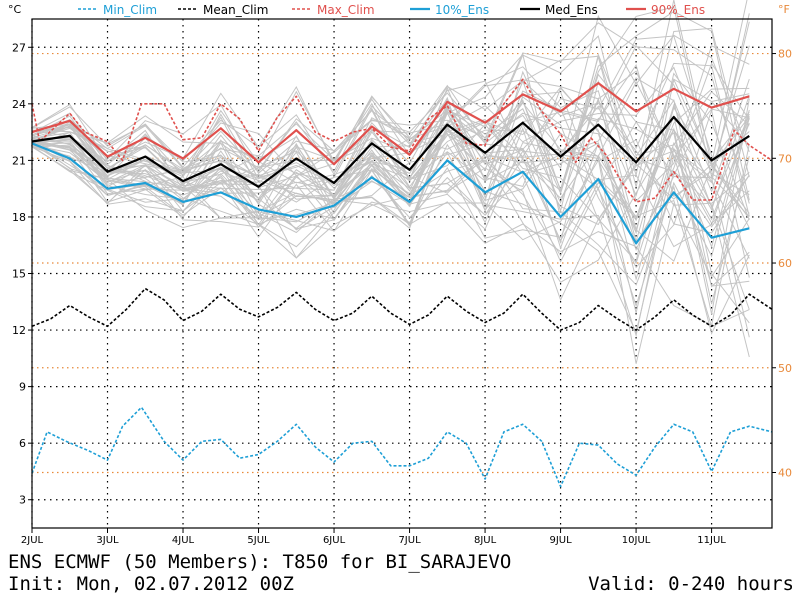 This screenshot has height=596, width=802. I want to click on f-tick-label: 40, so click(785, 472).